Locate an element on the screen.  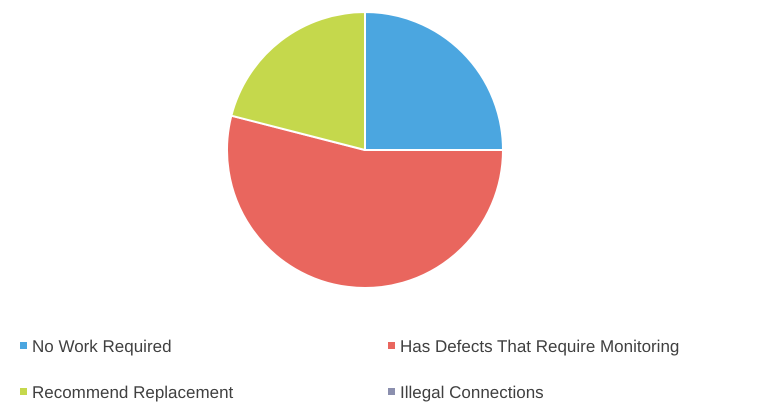
legend-label: Illegal Connections is located at coordinates (472, 392).